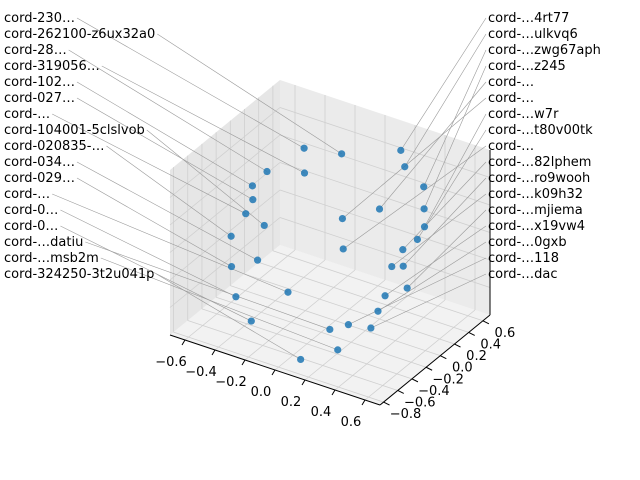 This screenshot has height=480, width=640. What do you see at coordinates (535, 194) in the screenshot?
I see `point-label: cord-…k09h32` at bounding box center [535, 194].